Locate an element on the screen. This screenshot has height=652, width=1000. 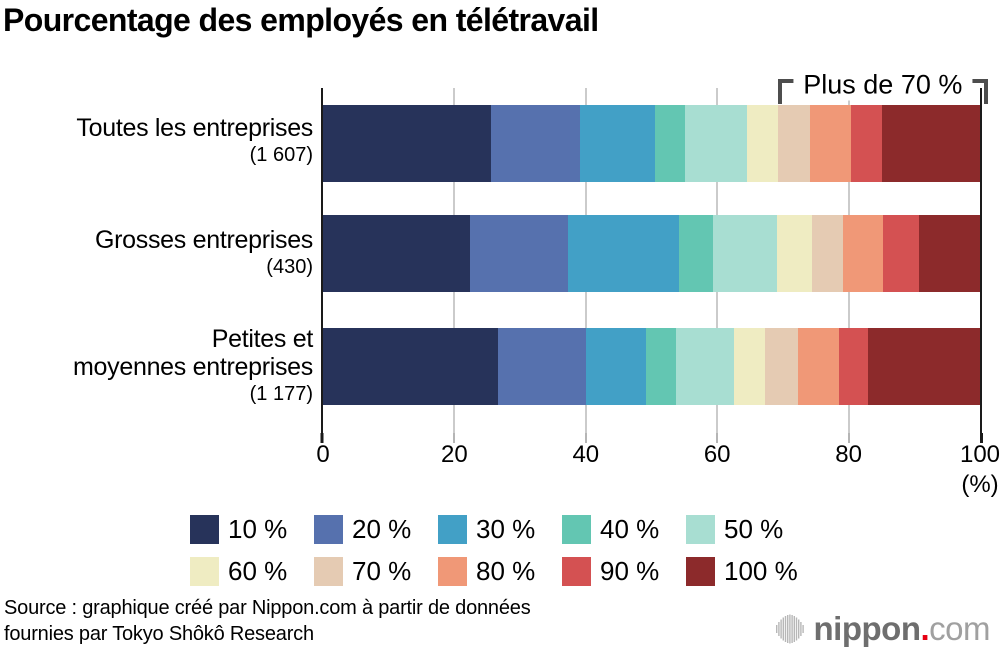
category-label-2: Grosses entreprises (430) is located at coordinates (204, 253).